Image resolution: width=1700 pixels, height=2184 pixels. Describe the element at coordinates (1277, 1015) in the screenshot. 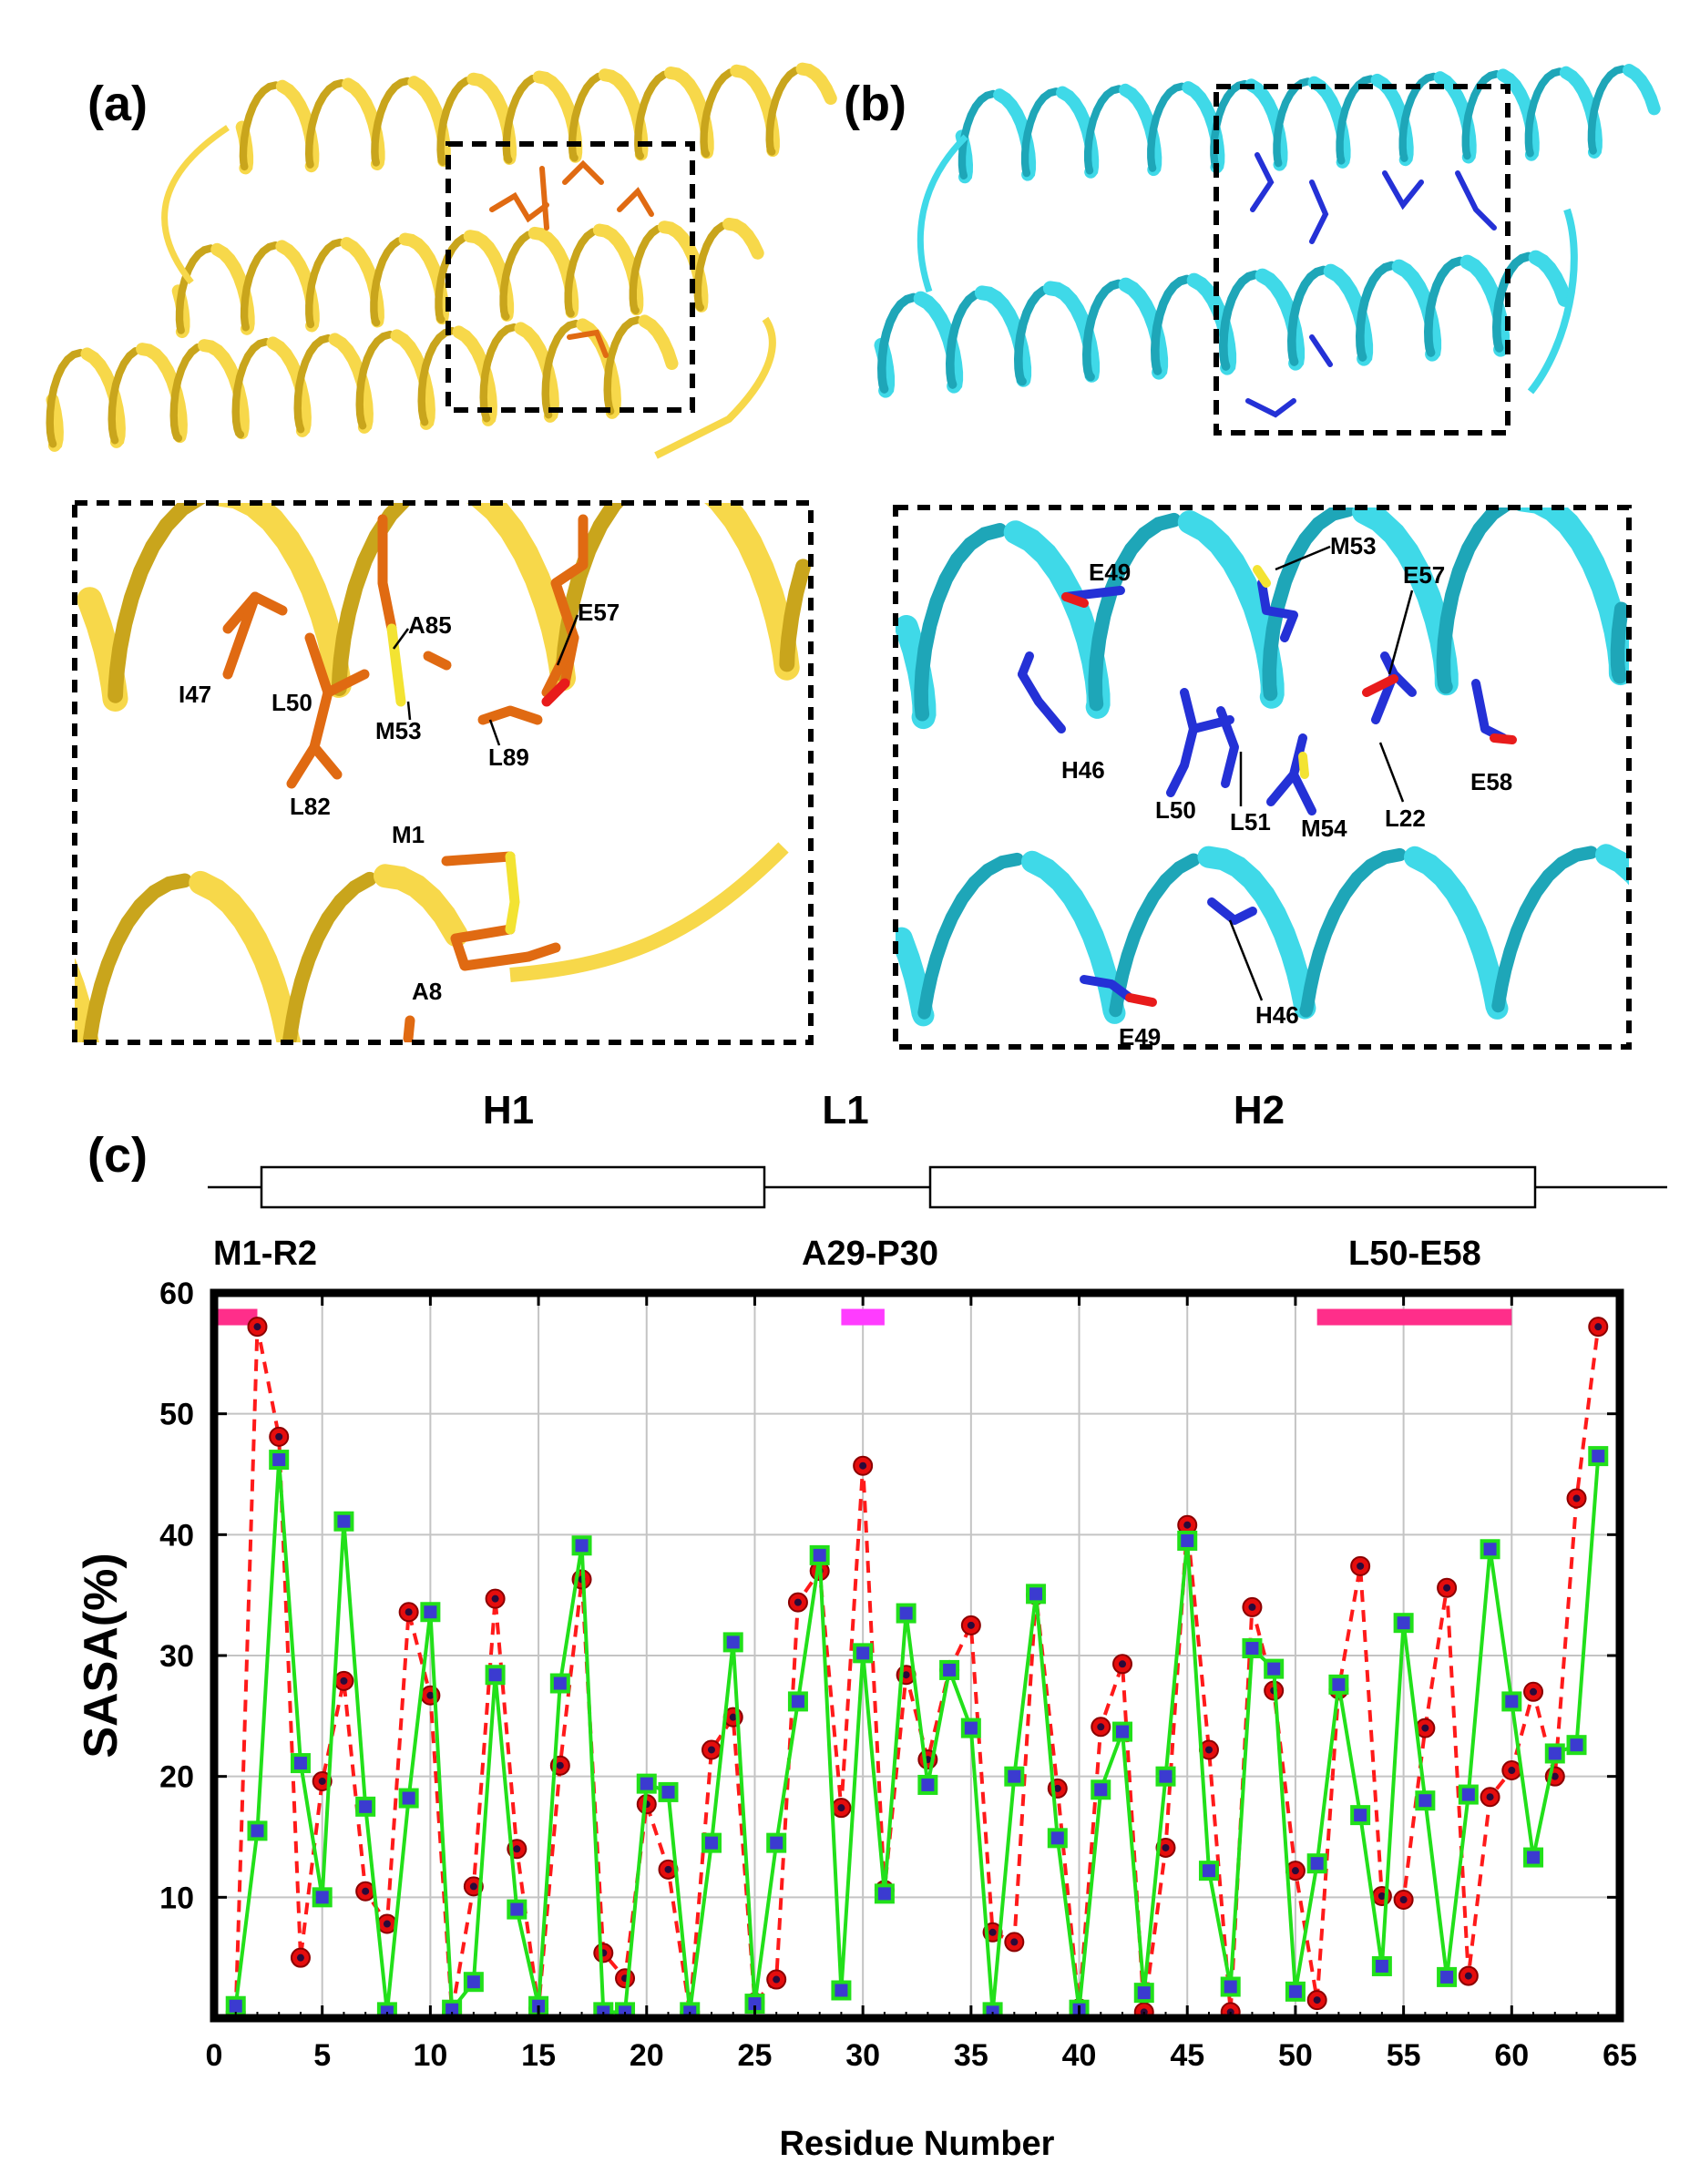

I see `label-h46-lower: H46` at that location.